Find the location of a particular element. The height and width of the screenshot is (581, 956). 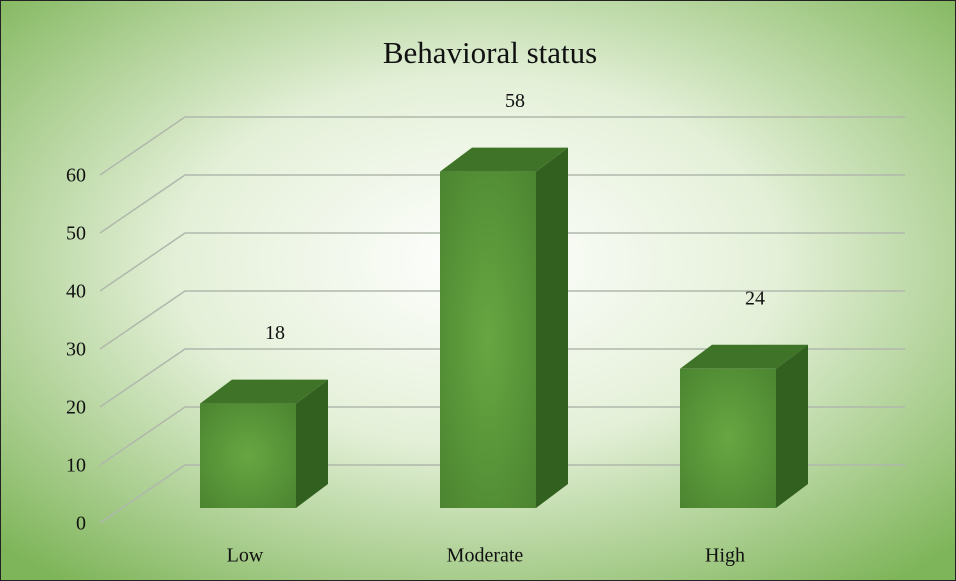

y-tick-label: 0 is located at coordinates (81, 524).